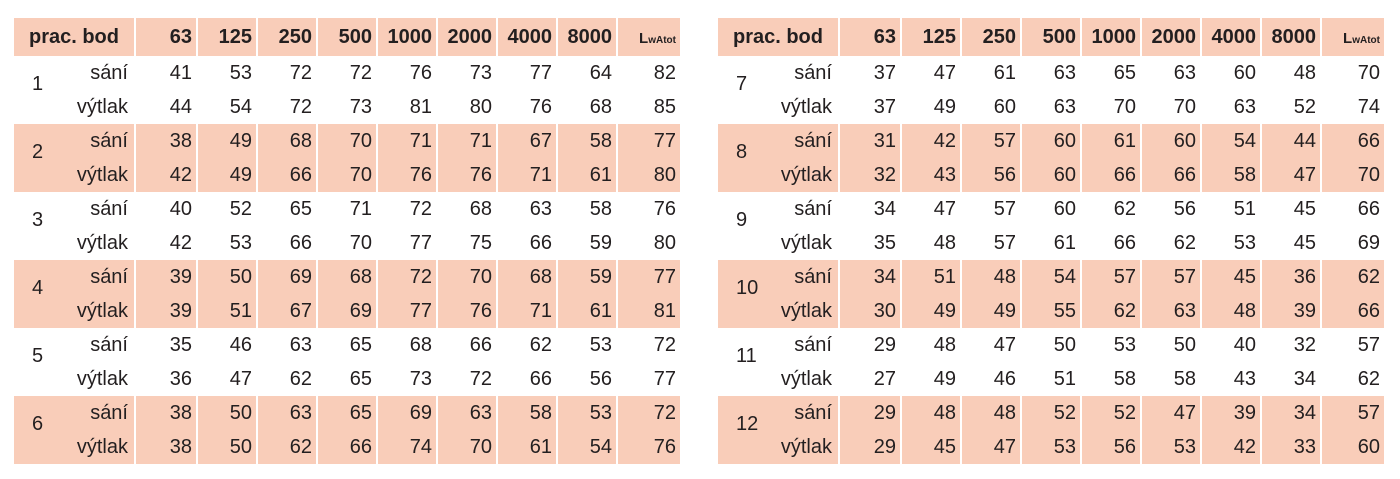 The height and width of the screenshot is (479, 1400). What do you see at coordinates (348, 107) in the screenshot?
I see `band-value: 73` at bounding box center [348, 107].